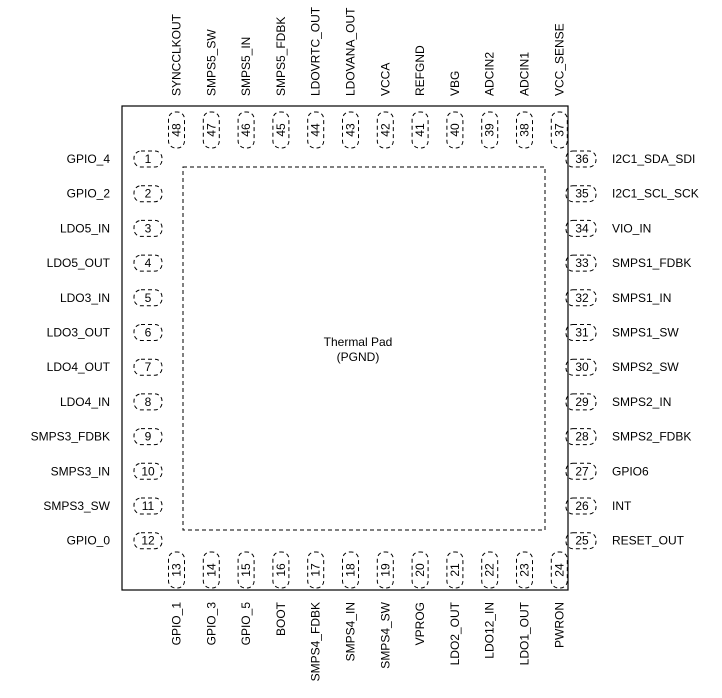  What do you see at coordinates (176, 598) in the screenshot?
I see `pin-13: 13 GPIO_1` at bounding box center [176, 598].